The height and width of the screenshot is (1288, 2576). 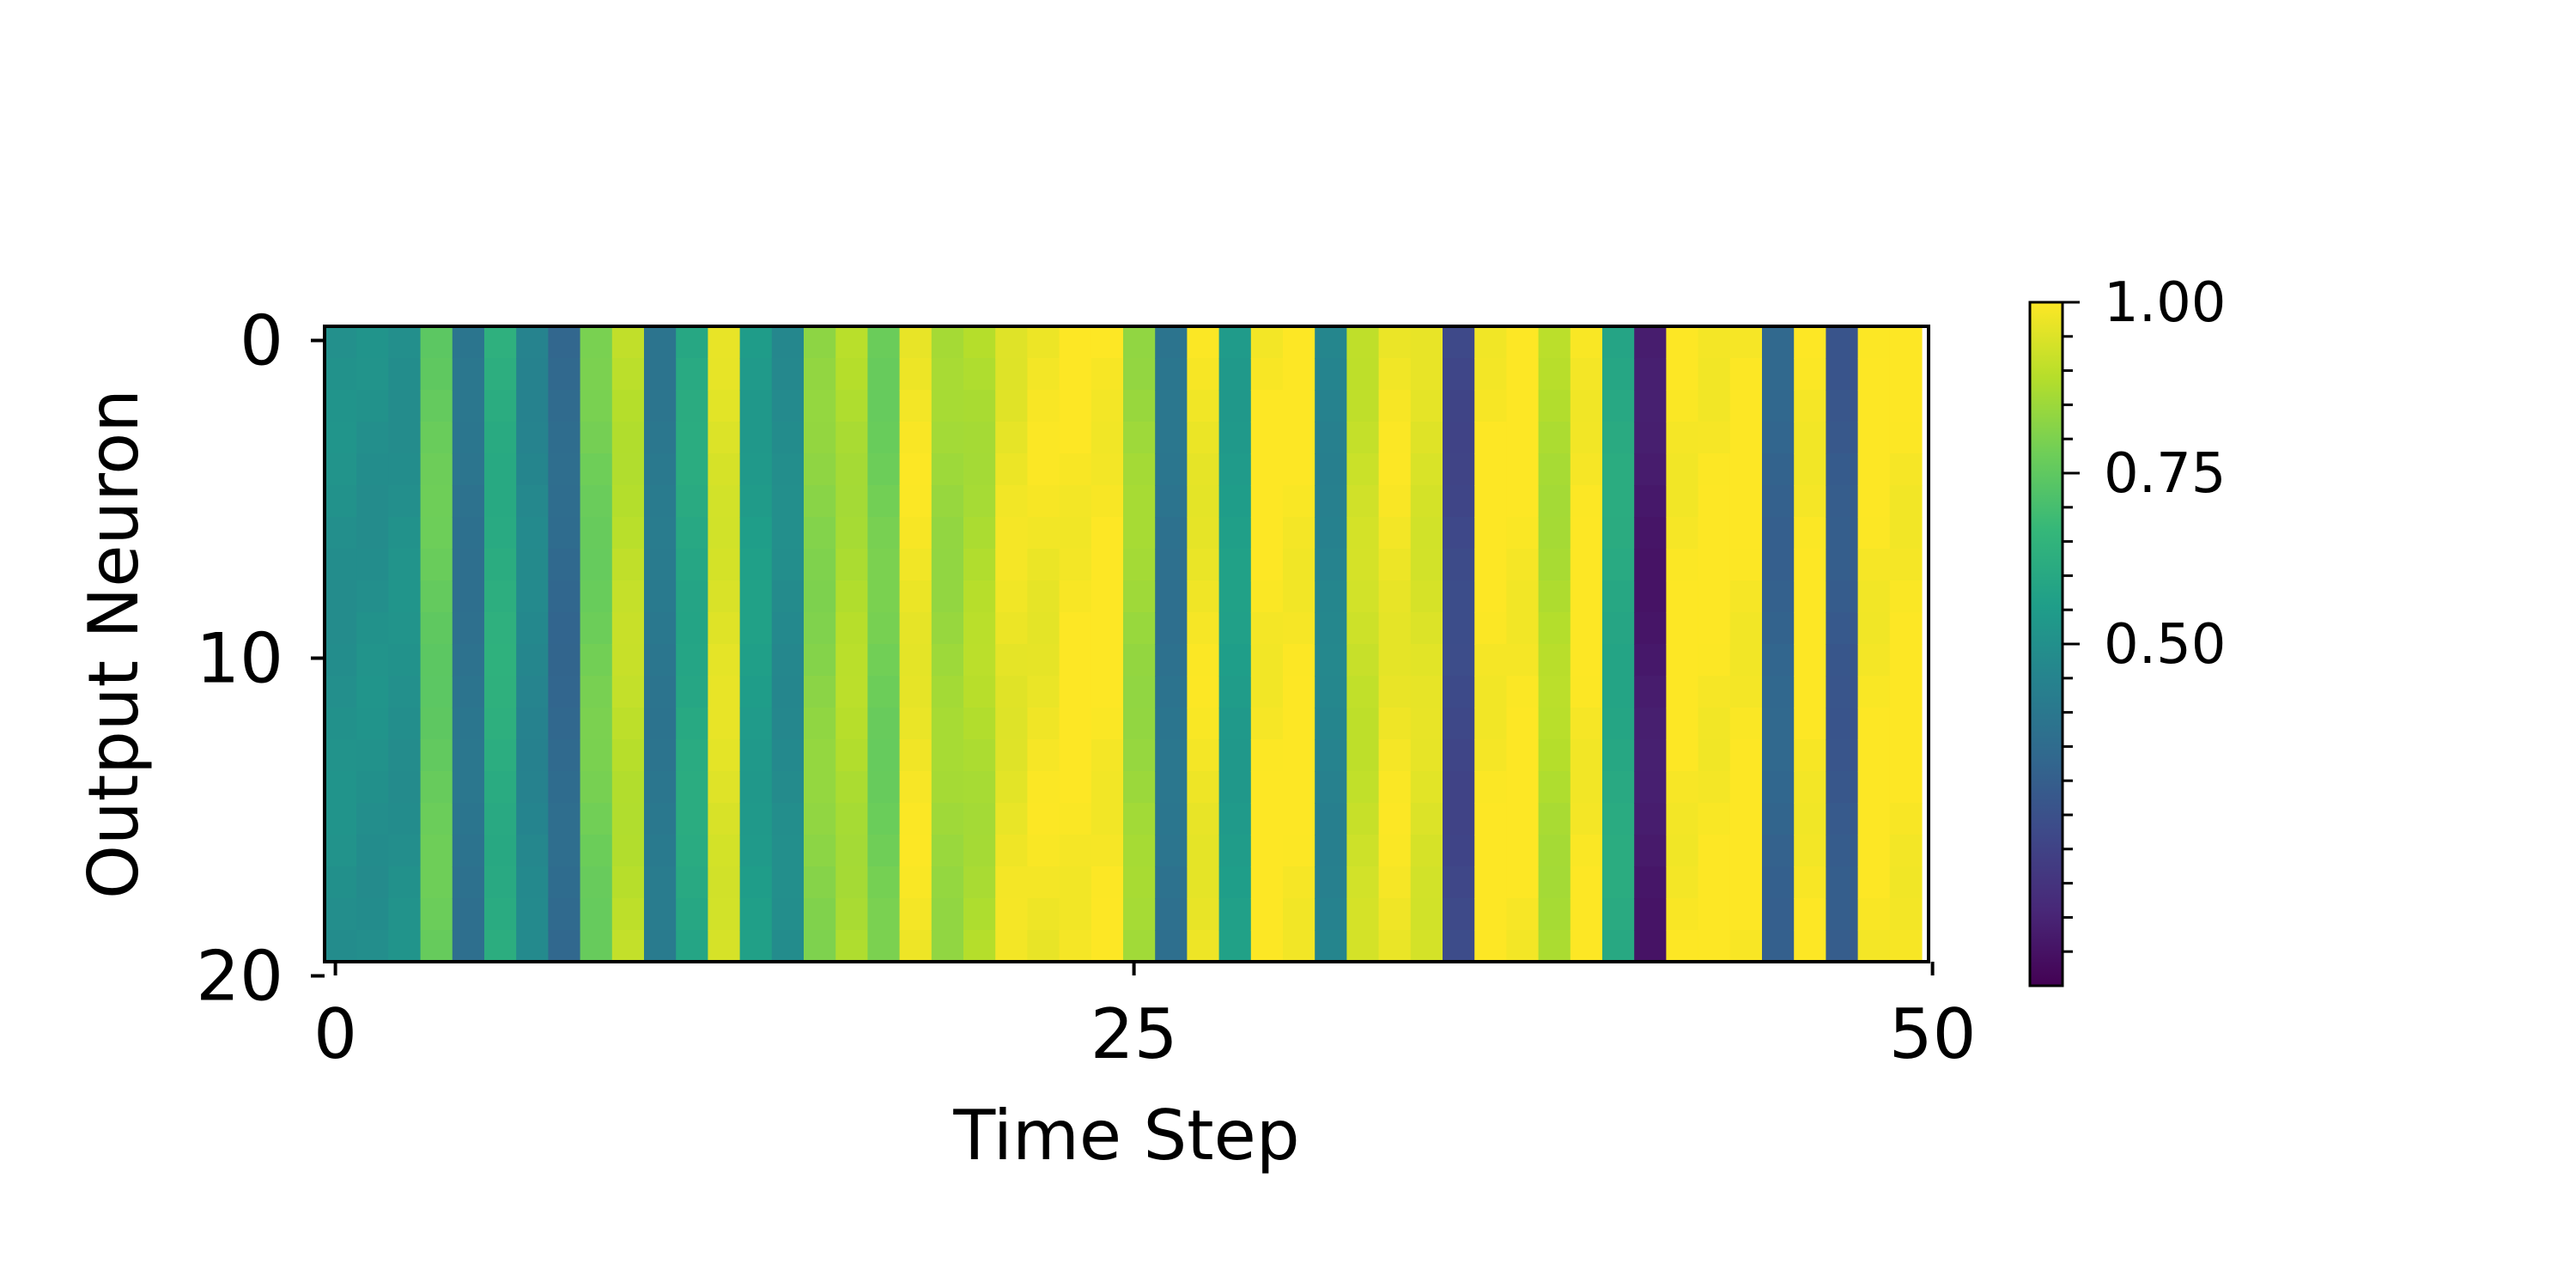 I want to click on y-tick-label: 0, so click(x=261, y=341).